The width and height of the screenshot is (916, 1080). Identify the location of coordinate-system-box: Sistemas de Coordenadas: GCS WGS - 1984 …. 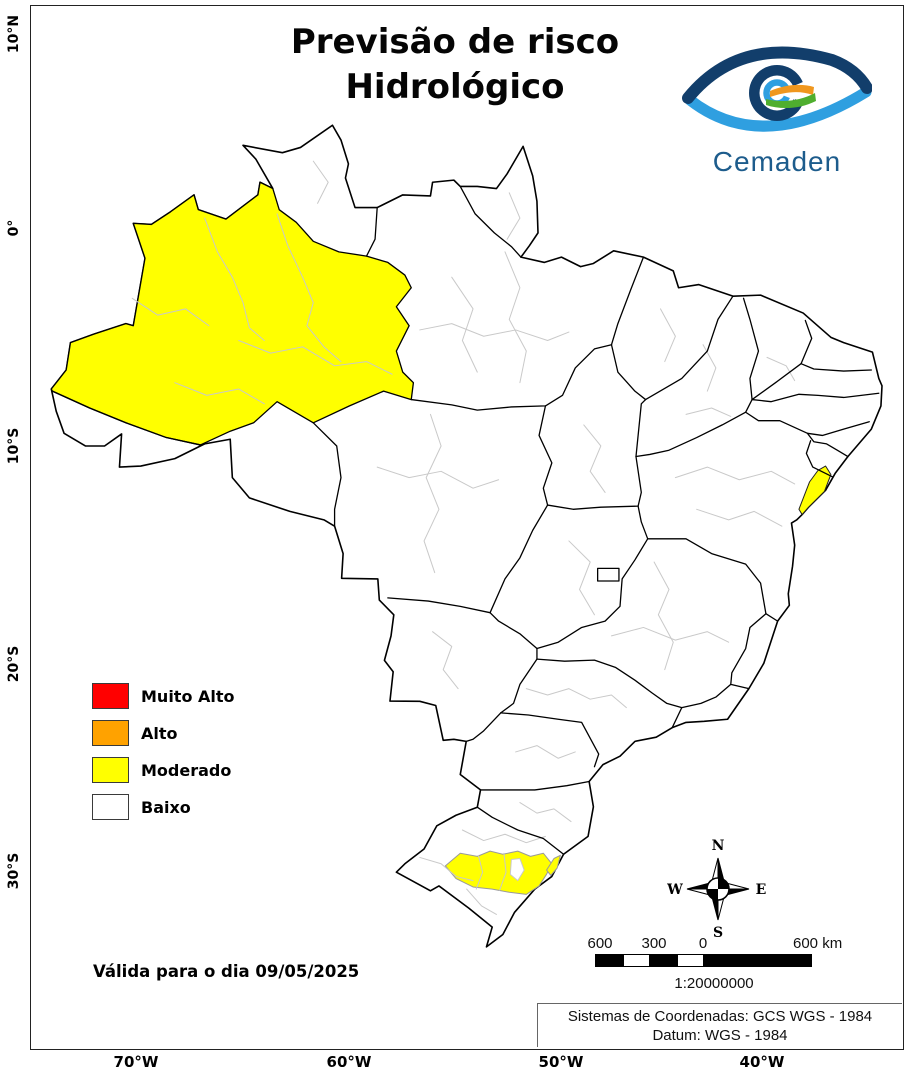
(719, 1025).